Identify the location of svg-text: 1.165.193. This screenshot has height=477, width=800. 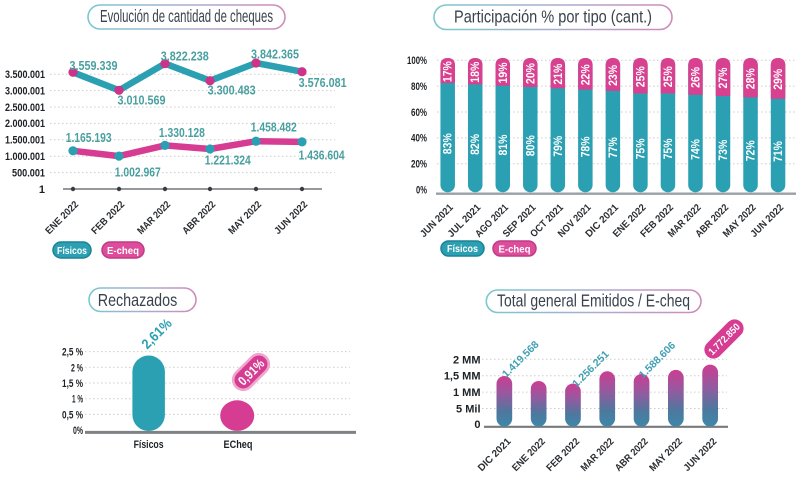
(89, 137).